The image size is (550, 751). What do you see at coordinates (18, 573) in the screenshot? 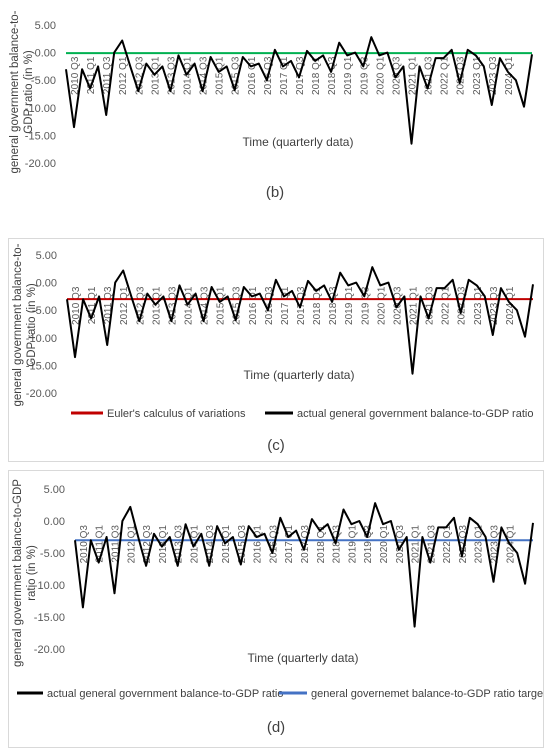
I see `y-axis-title: general government balance-to-GDP` at bounding box center [18, 573].